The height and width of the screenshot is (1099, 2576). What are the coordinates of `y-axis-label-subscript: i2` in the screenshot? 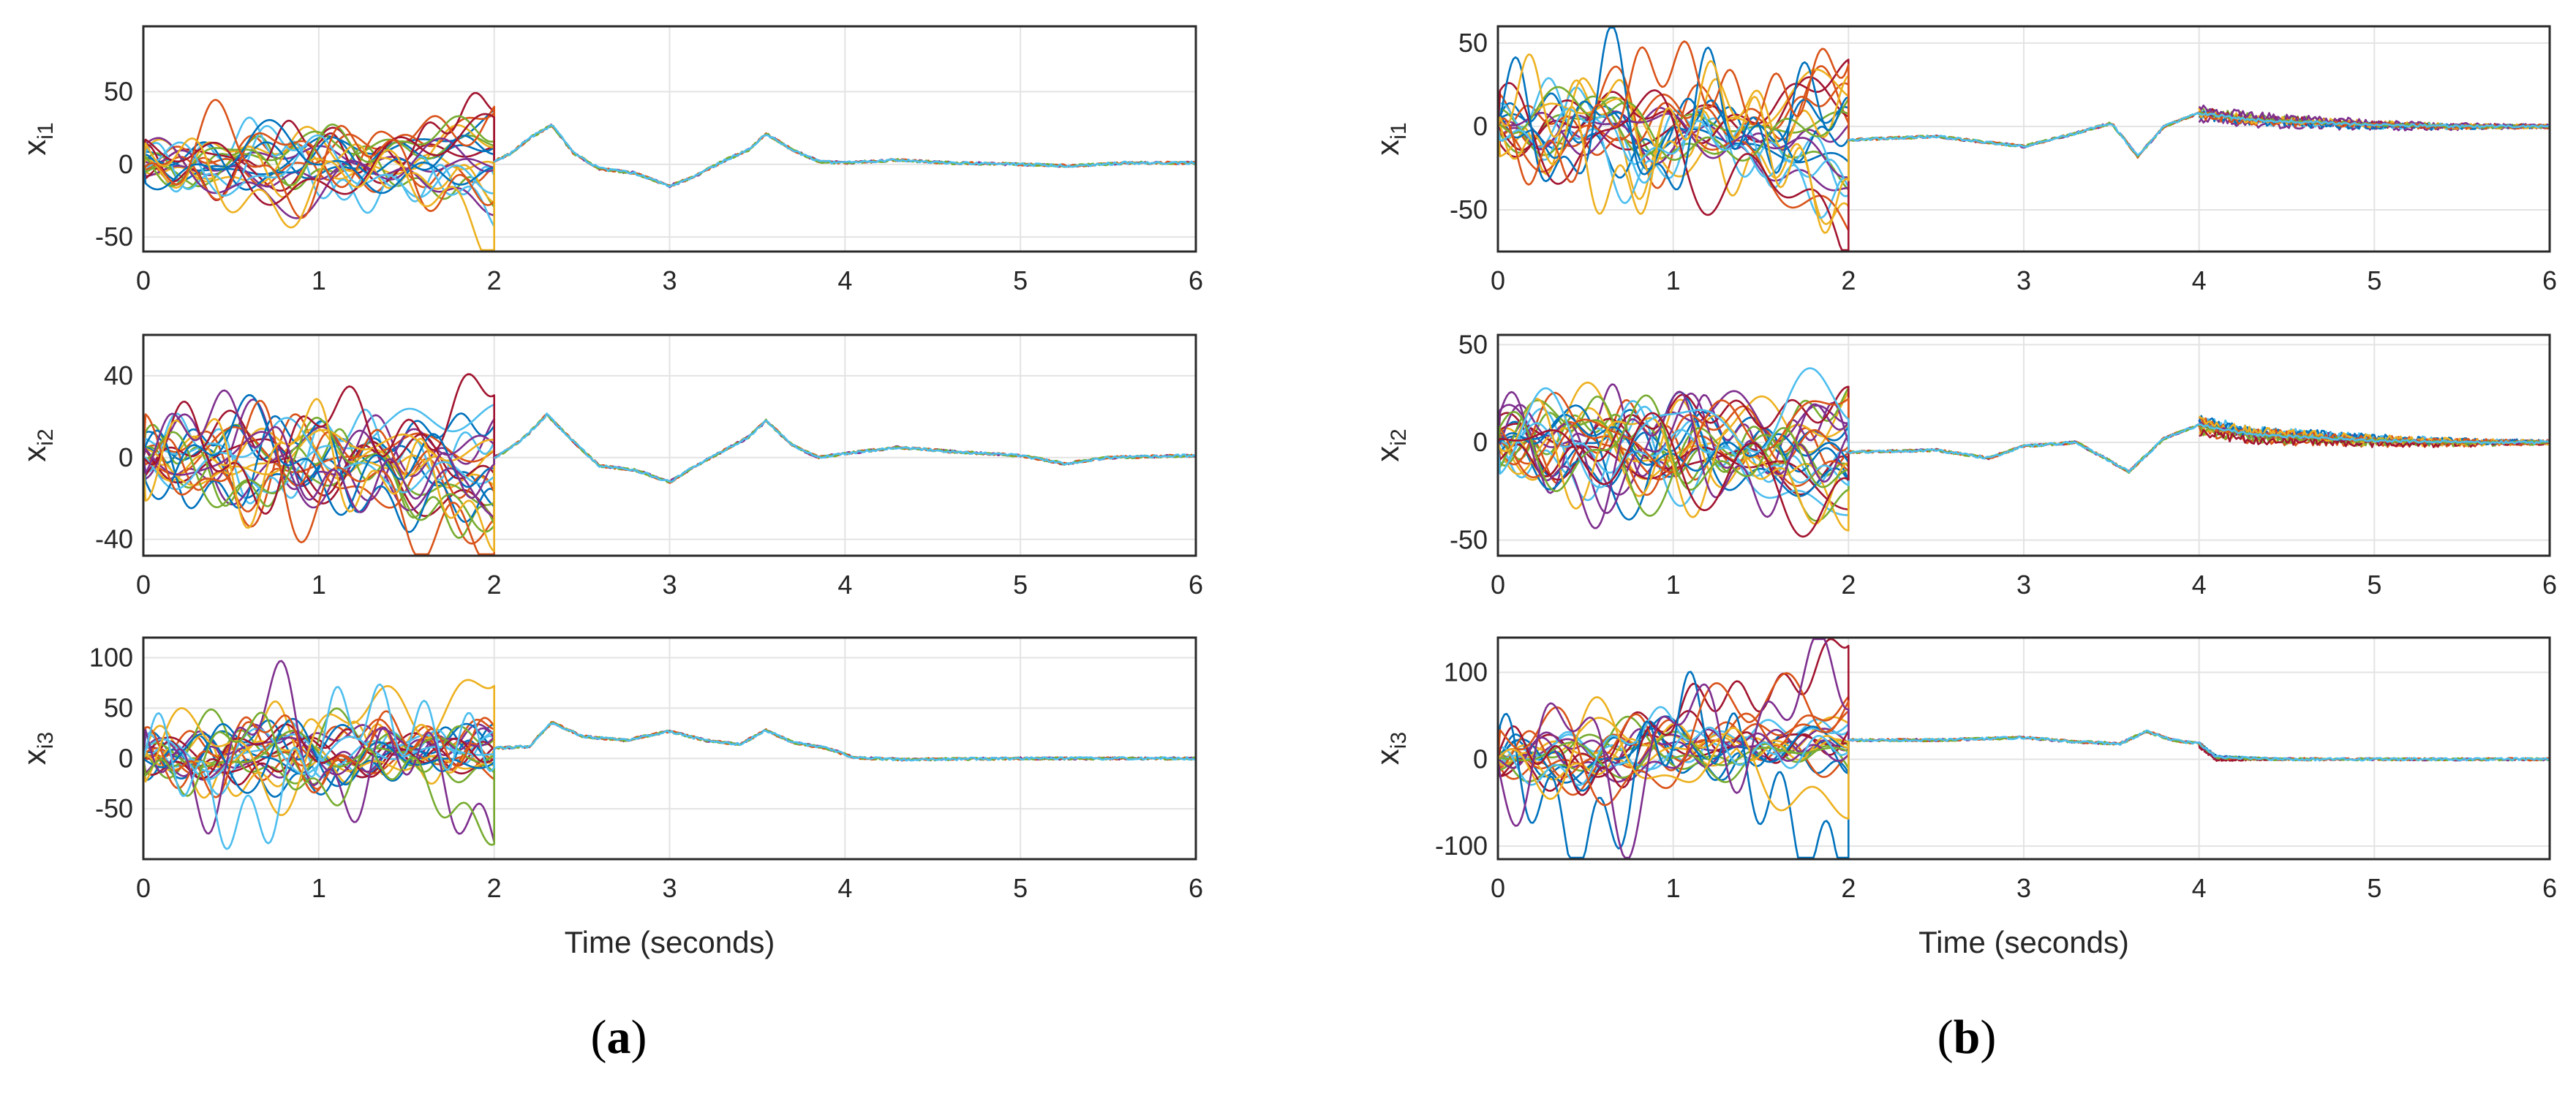 It's located at (1399, 437).